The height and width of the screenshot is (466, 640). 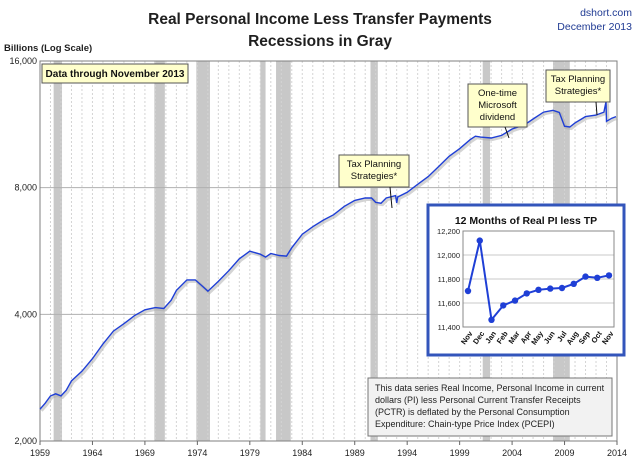 I want to click on chart-title-line2: Recessions in Gray, so click(x=320, y=41).